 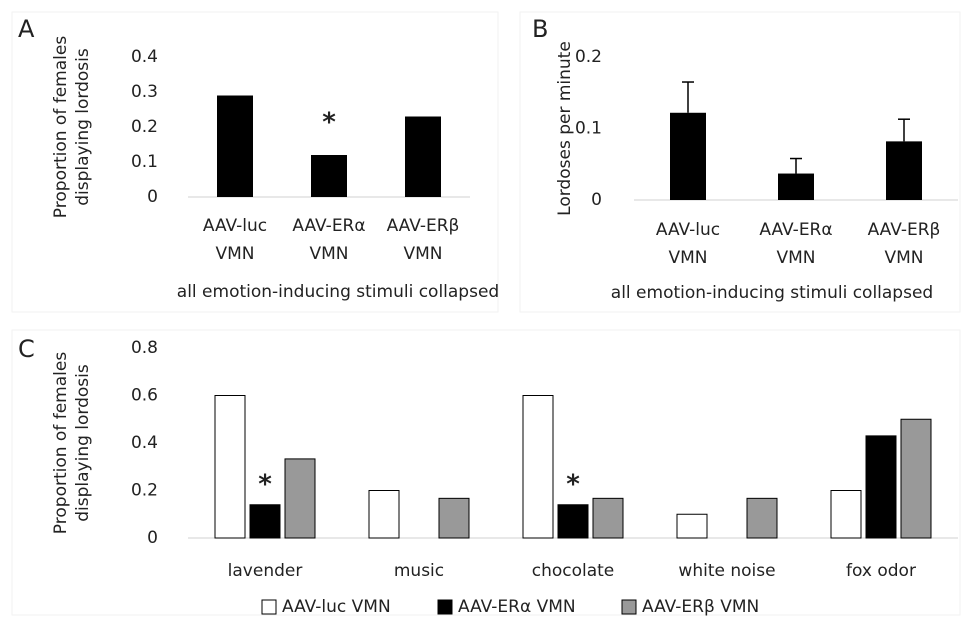 What do you see at coordinates (265, 571) in the screenshot?
I see `x-tick-label: lavender` at bounding box center [265, 571].